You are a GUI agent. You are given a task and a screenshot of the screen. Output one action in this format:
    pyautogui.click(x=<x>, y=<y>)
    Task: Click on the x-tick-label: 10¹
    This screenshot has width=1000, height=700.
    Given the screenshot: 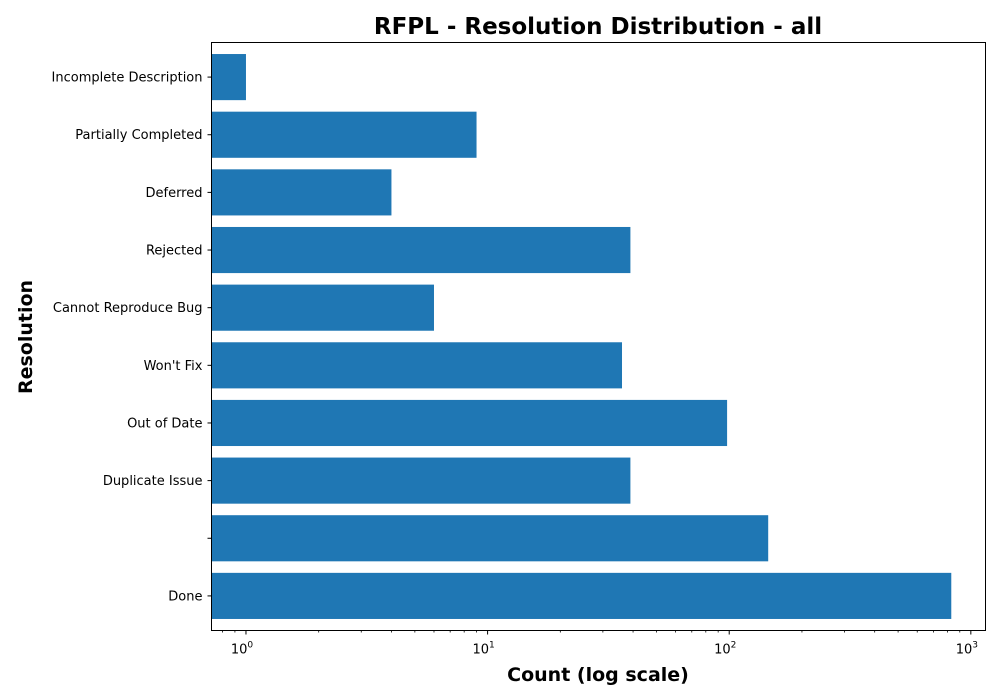 What is the action you would take?
    pyautogui.click(x=483, y=649)
    